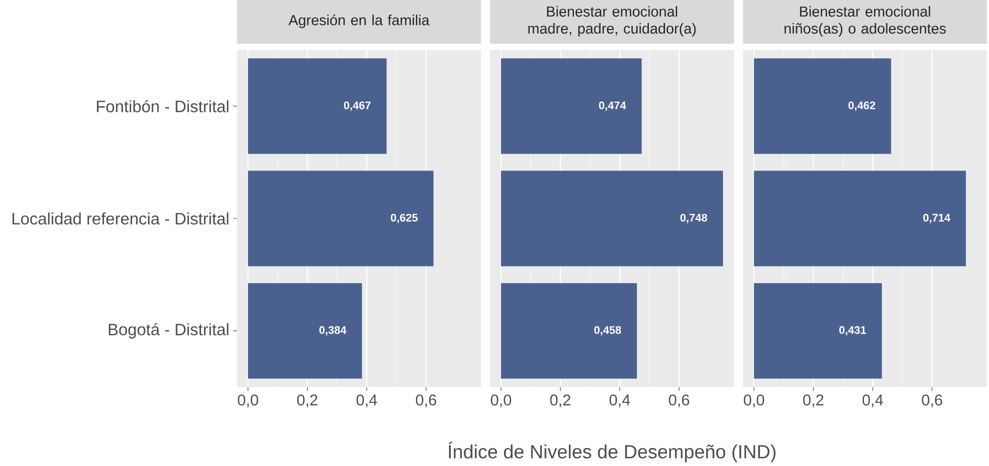  Describe the element at coordinates (357, 106) in the screenshot. I see `data-label: 0,467` at that location.